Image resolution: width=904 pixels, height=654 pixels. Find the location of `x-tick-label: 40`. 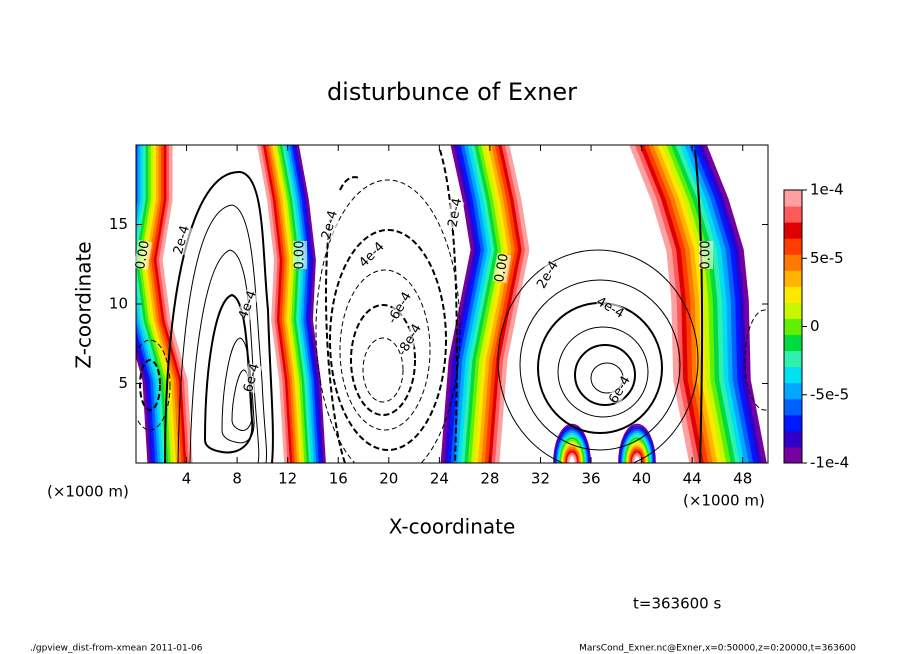

x-tick-label: 40 is located at coordinates (641, 479).